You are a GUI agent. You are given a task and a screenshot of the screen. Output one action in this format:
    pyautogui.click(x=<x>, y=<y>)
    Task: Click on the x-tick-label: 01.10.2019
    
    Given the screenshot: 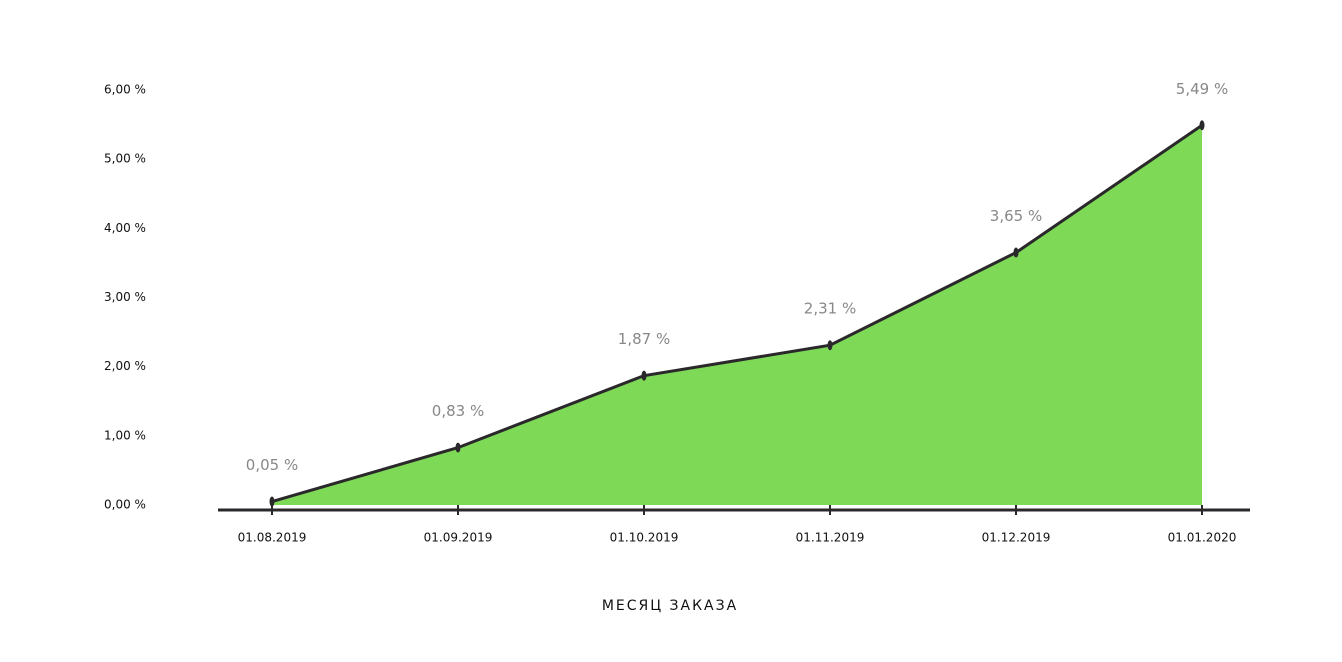 What is the action you would take?
    pyautogui.click(x=644, y=538)
    